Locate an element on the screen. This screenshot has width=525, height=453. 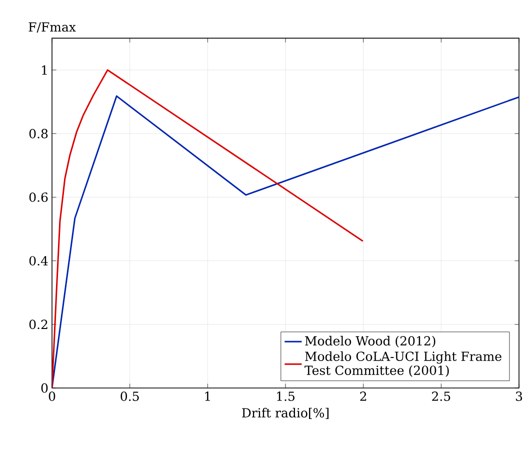
x-tick-label: 1 is located at coordinates (207, 396).